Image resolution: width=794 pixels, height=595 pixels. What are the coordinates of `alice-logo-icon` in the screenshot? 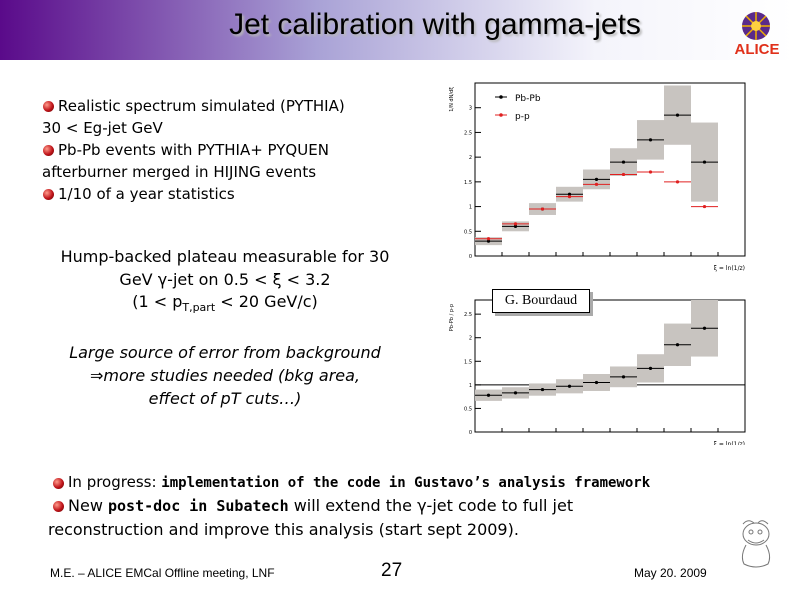 It's located at (756, 26).